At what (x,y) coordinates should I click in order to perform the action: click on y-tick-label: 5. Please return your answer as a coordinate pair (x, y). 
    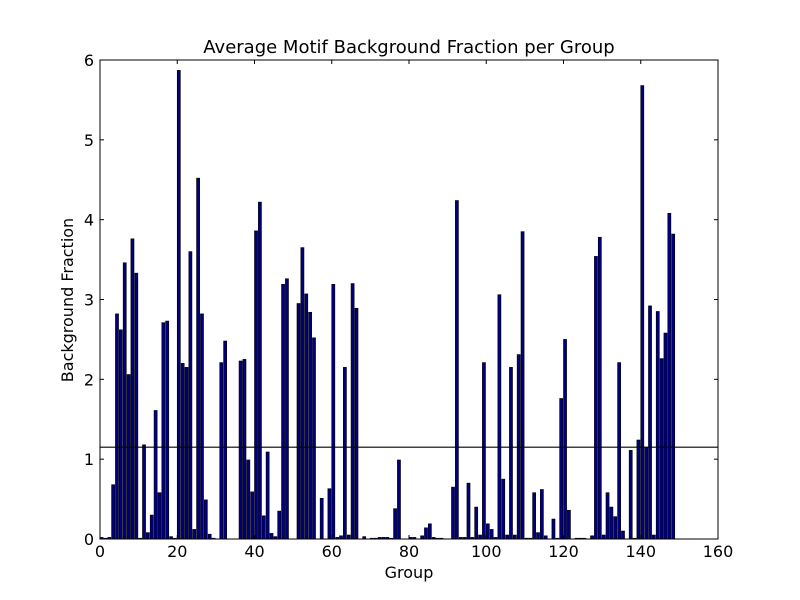
    Looking at the image, I should click on (89, 140).